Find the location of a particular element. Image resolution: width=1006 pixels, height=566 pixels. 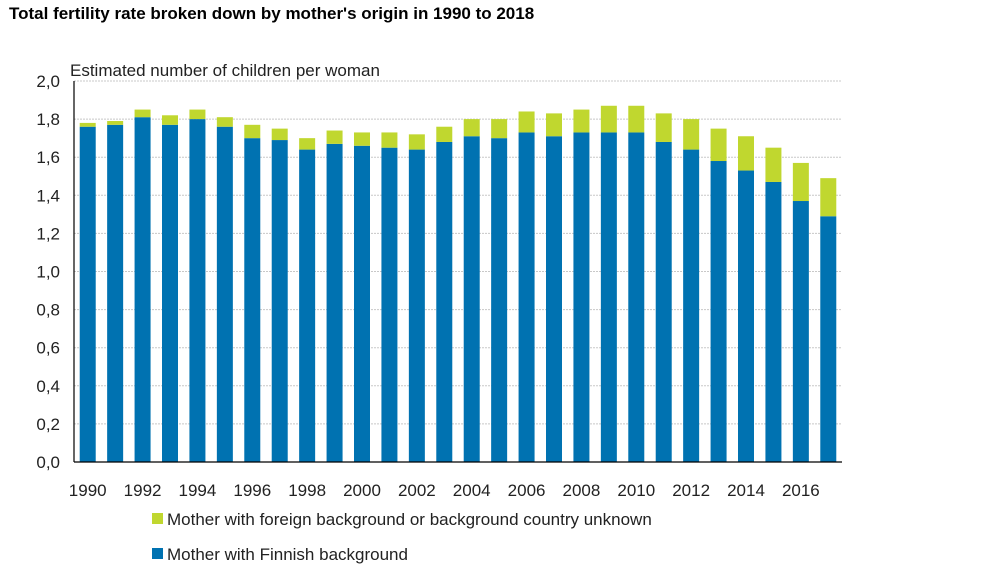

x-tick-label: 2016 is located at coordinates (801, 490).